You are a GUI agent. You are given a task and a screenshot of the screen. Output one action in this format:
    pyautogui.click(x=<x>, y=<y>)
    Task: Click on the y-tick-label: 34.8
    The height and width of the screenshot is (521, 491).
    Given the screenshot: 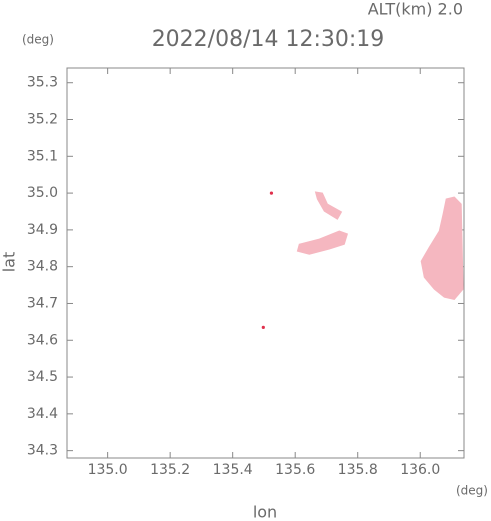 What is the action you would take?
    pyautogui.click(x=42, y=267)
    